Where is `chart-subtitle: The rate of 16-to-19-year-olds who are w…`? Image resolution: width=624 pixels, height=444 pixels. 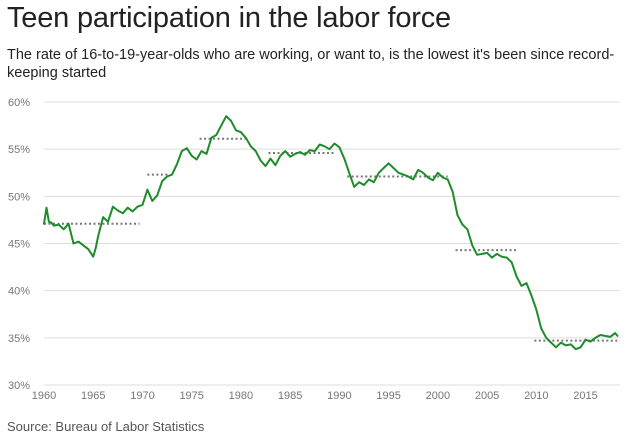
chart-subtitle: The rate of 16-to-19-year-olds who are w… is located at coordinates (311, 64).